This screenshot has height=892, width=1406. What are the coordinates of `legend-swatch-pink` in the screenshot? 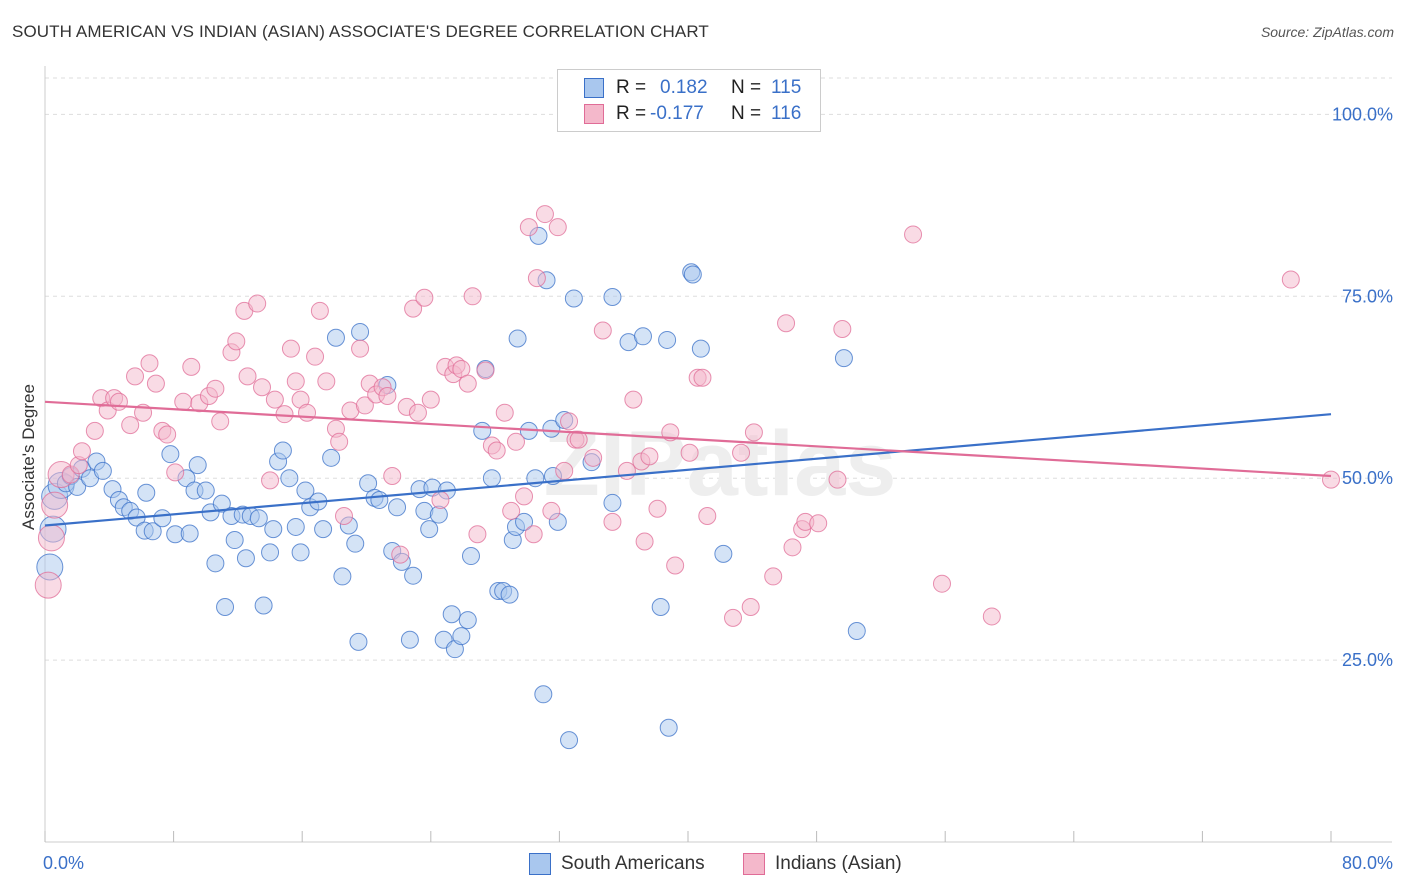 It's located at (594, 114).